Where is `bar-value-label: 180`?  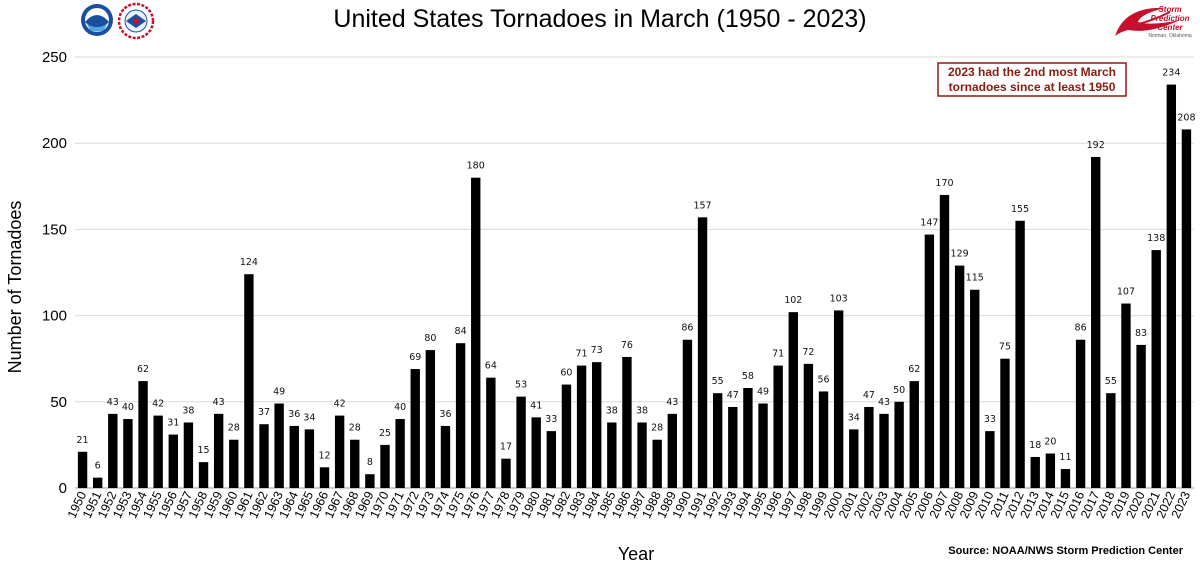
bar-value-label: 180 is located at coordinates (476, 166).